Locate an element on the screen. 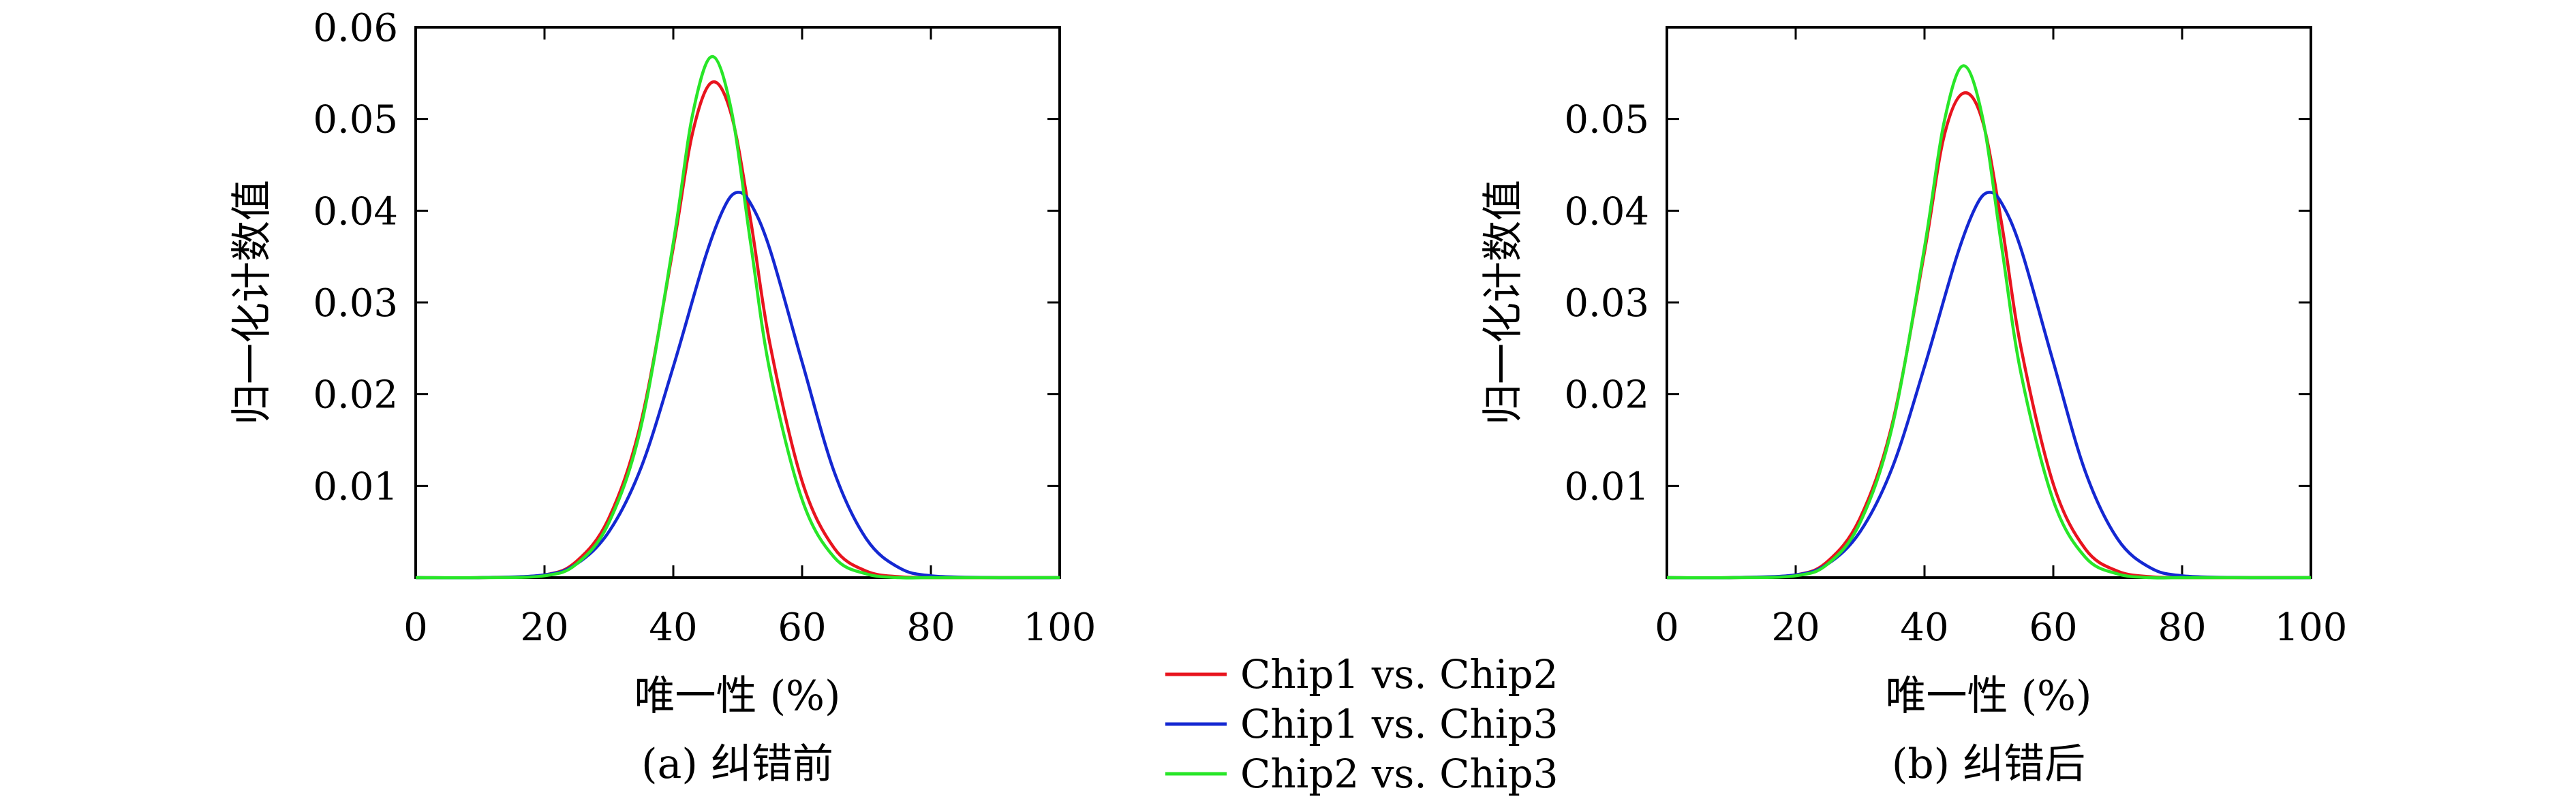 This screenshot has height=799, width=2576. legend-entry: Chip1 vs. Chip3 is located at coordinates (1361, 724).